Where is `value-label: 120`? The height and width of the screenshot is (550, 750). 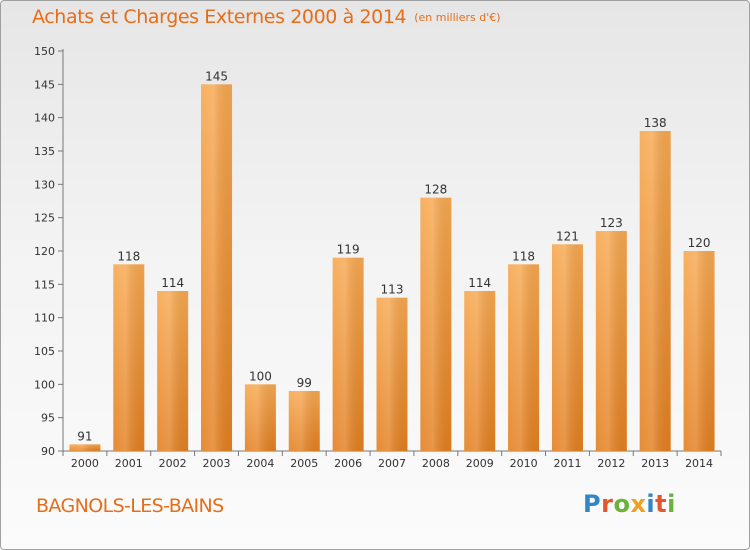 value-label: 120 is located at coordinates (699, 243).